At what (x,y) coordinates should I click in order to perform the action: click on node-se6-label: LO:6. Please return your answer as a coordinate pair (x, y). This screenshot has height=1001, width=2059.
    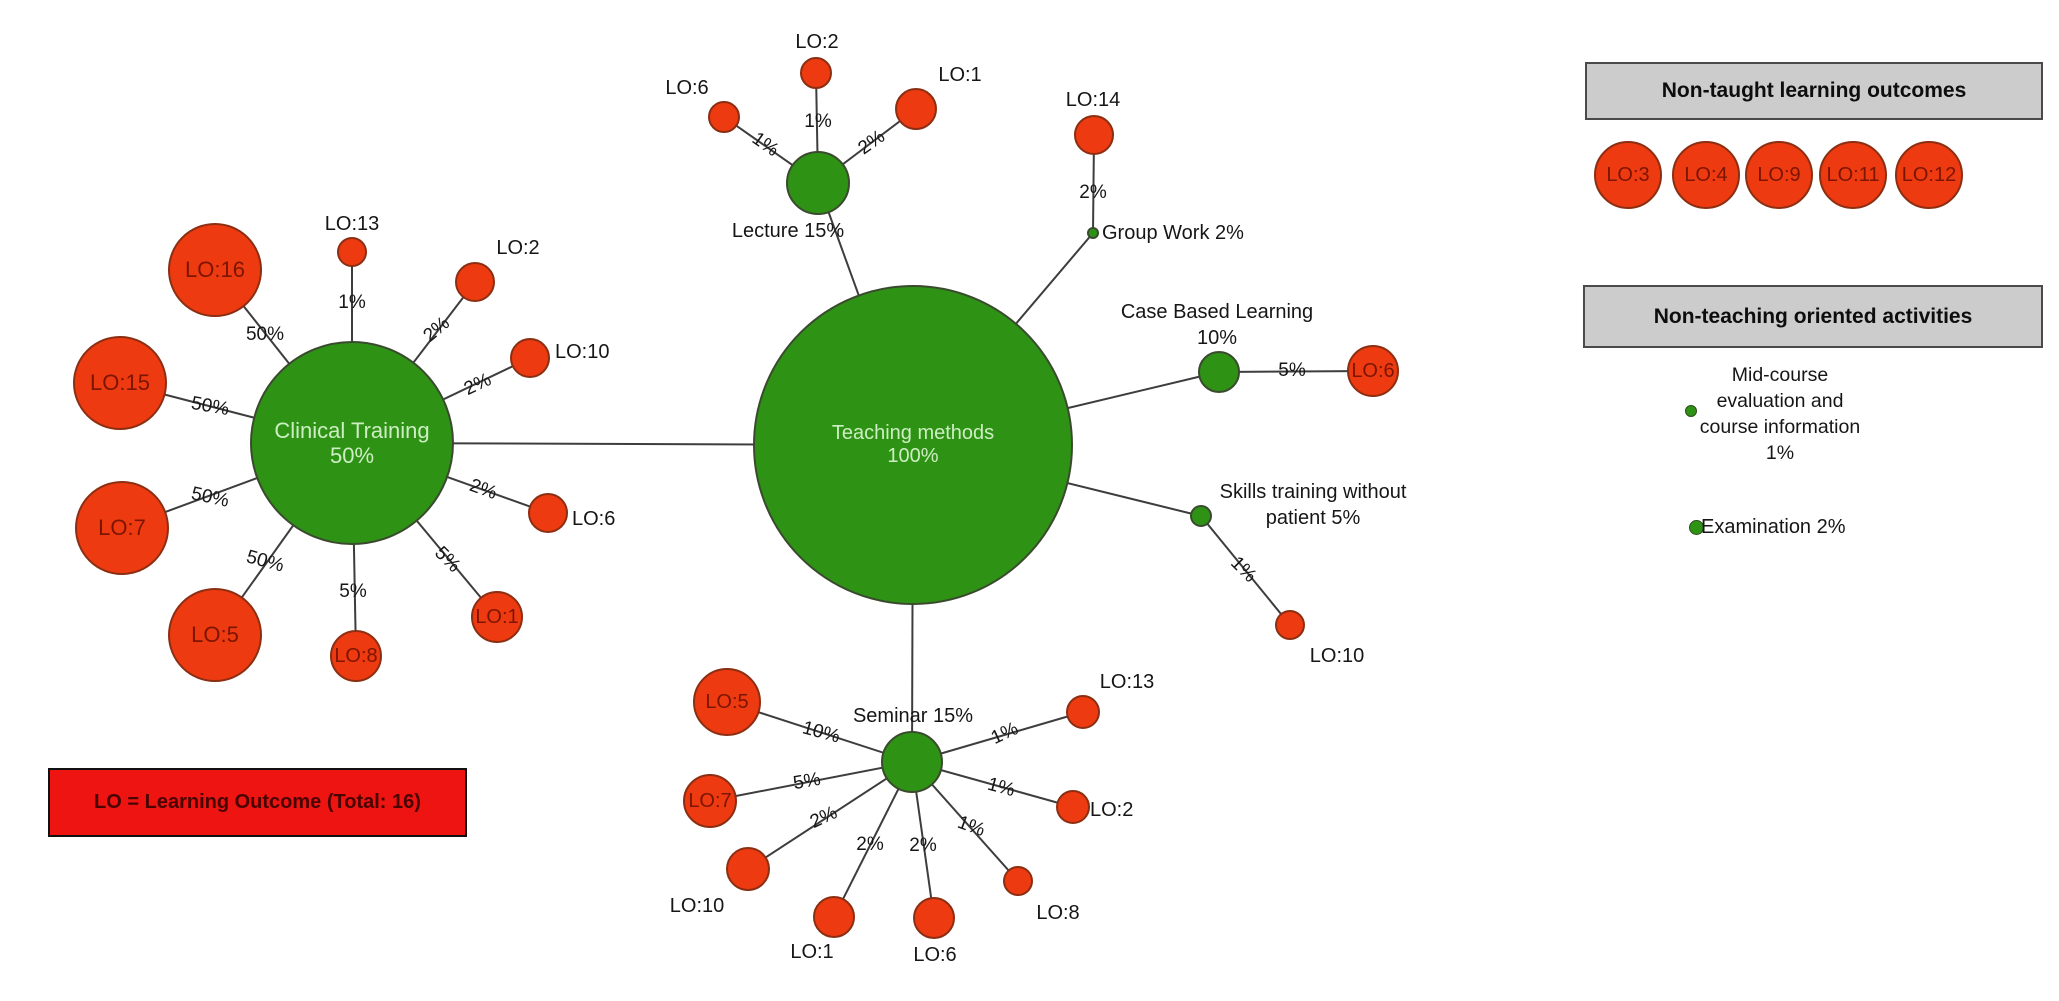
    Looking at the image, I should click on (935, 955).